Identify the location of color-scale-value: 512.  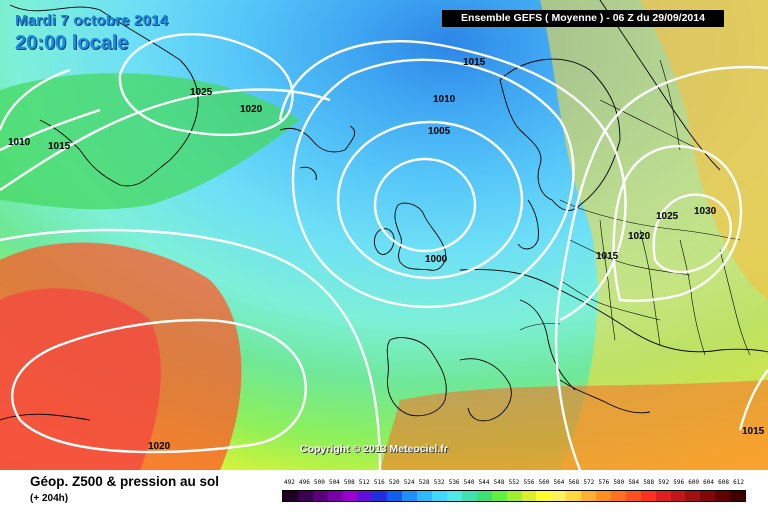
(364, 482).